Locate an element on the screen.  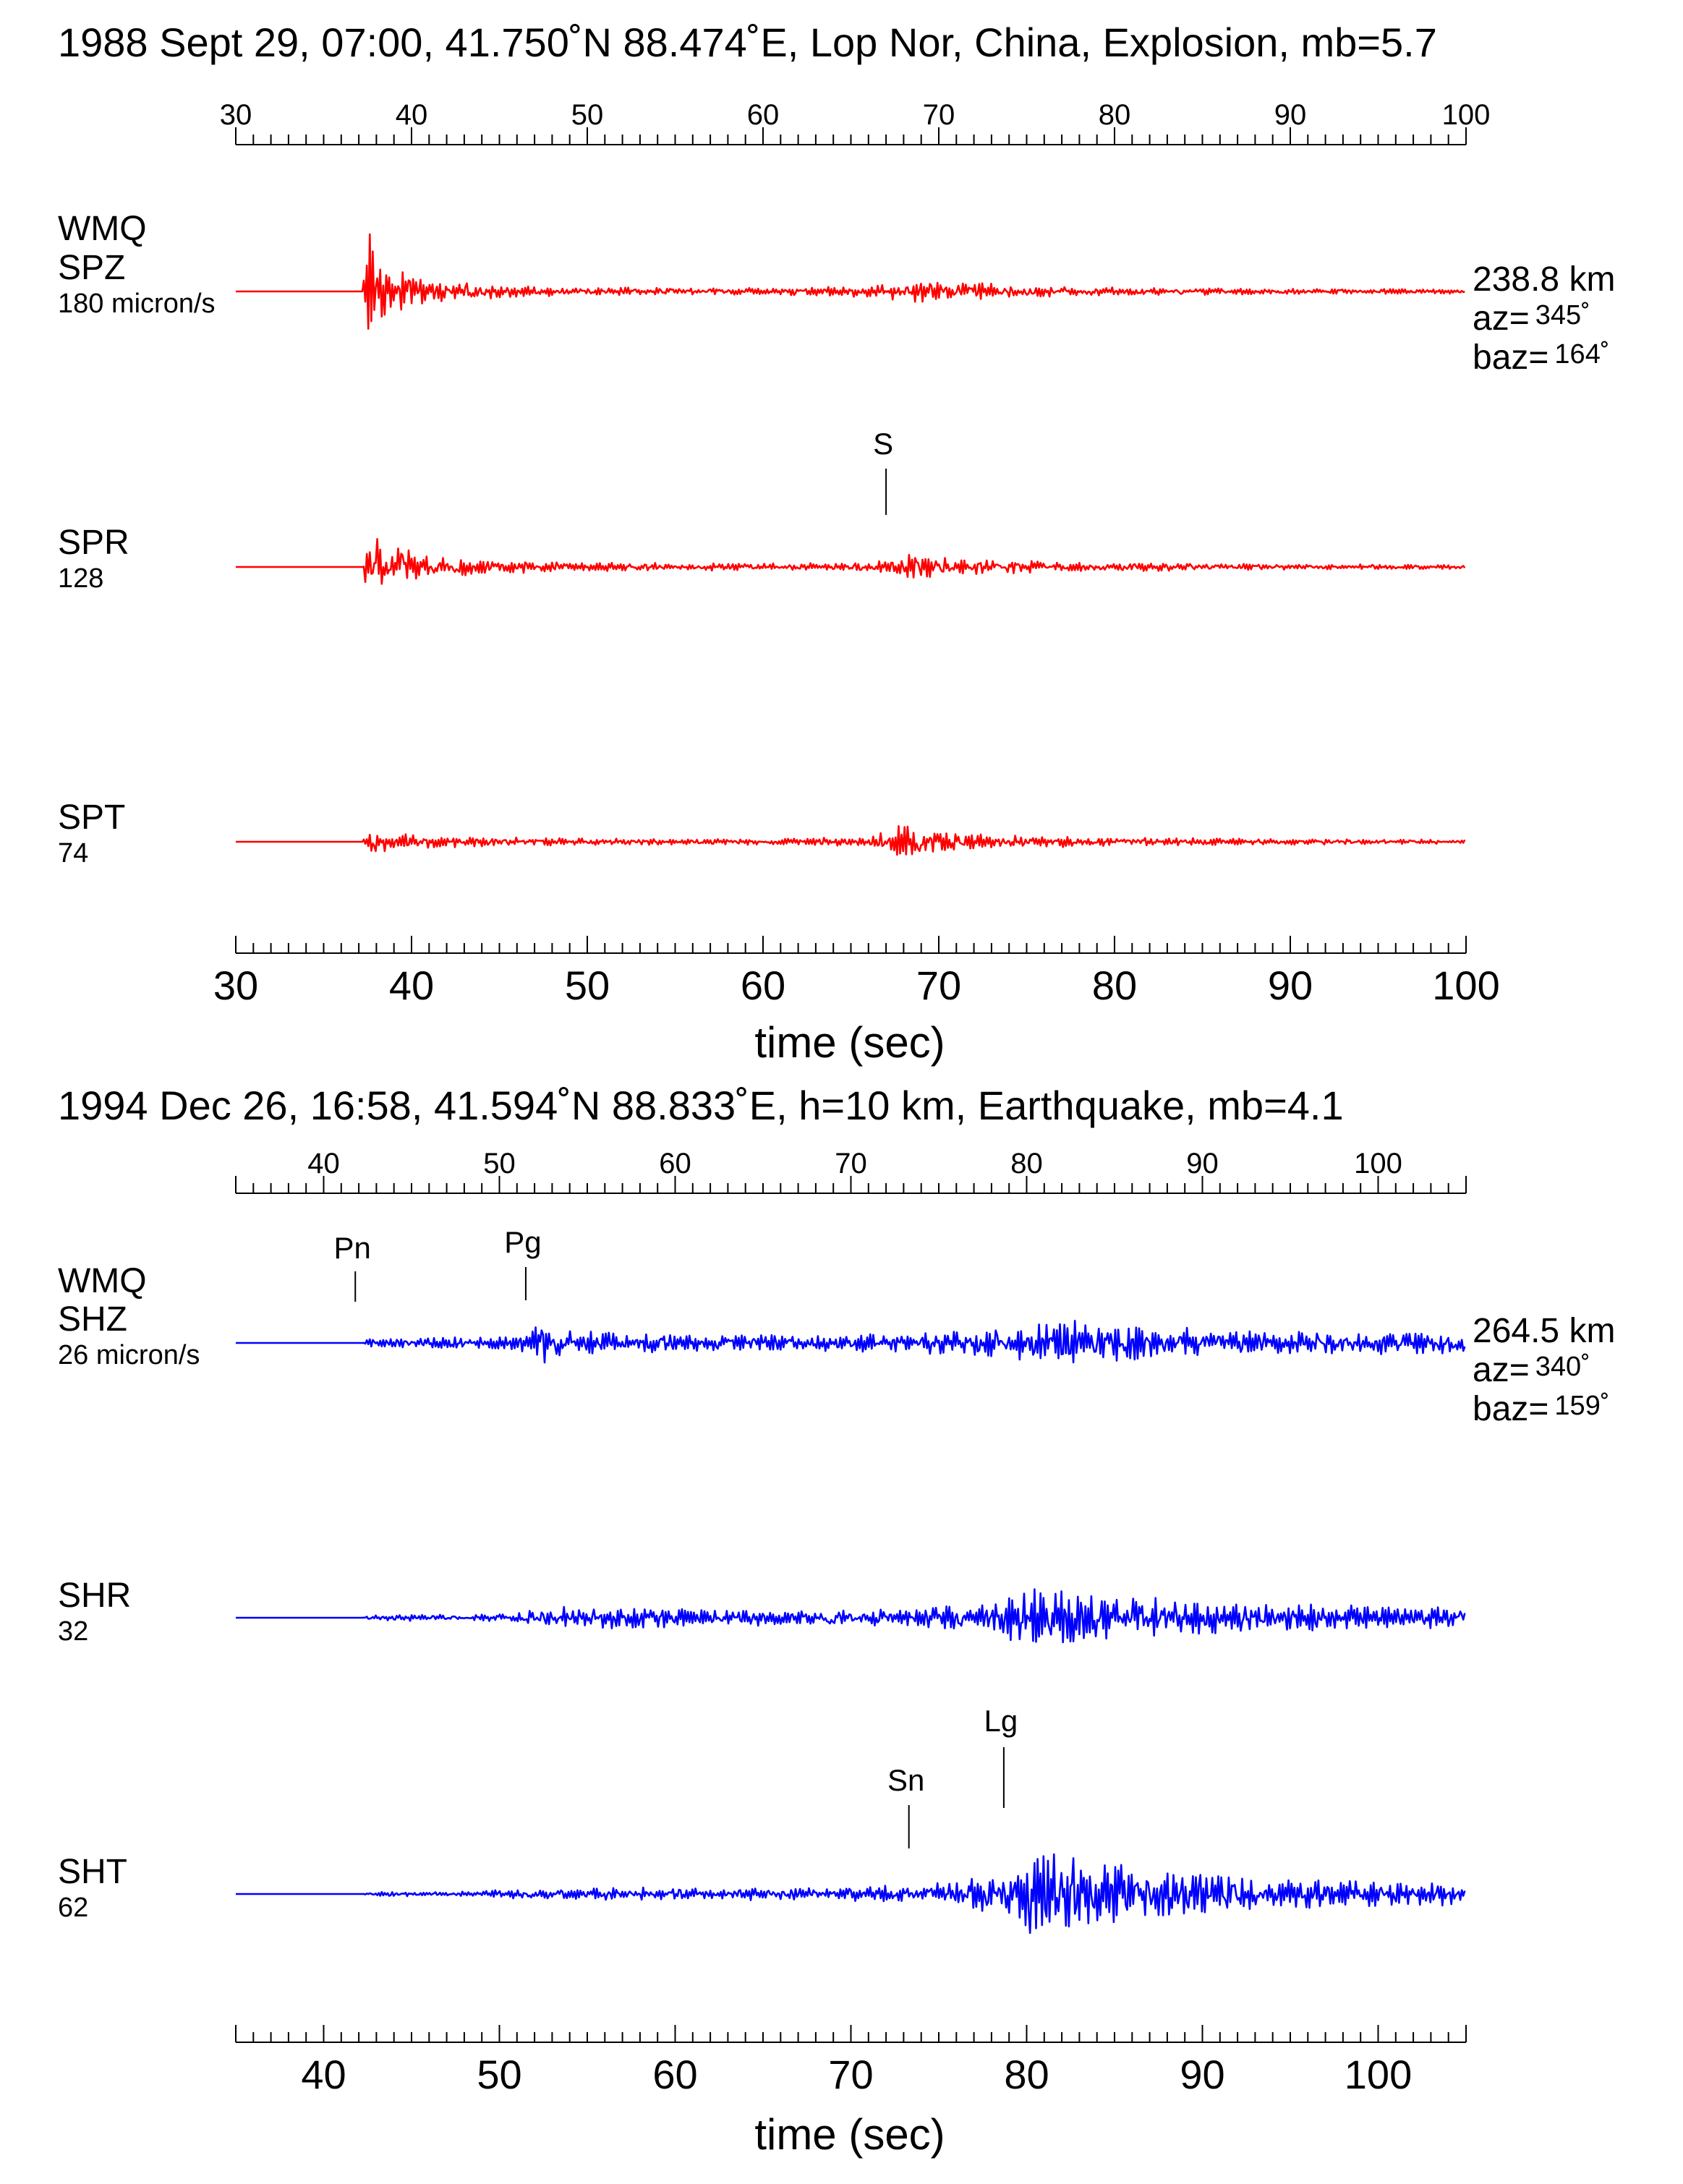
phase-label-lg: Lg is located at coordinates (1001, 1721).